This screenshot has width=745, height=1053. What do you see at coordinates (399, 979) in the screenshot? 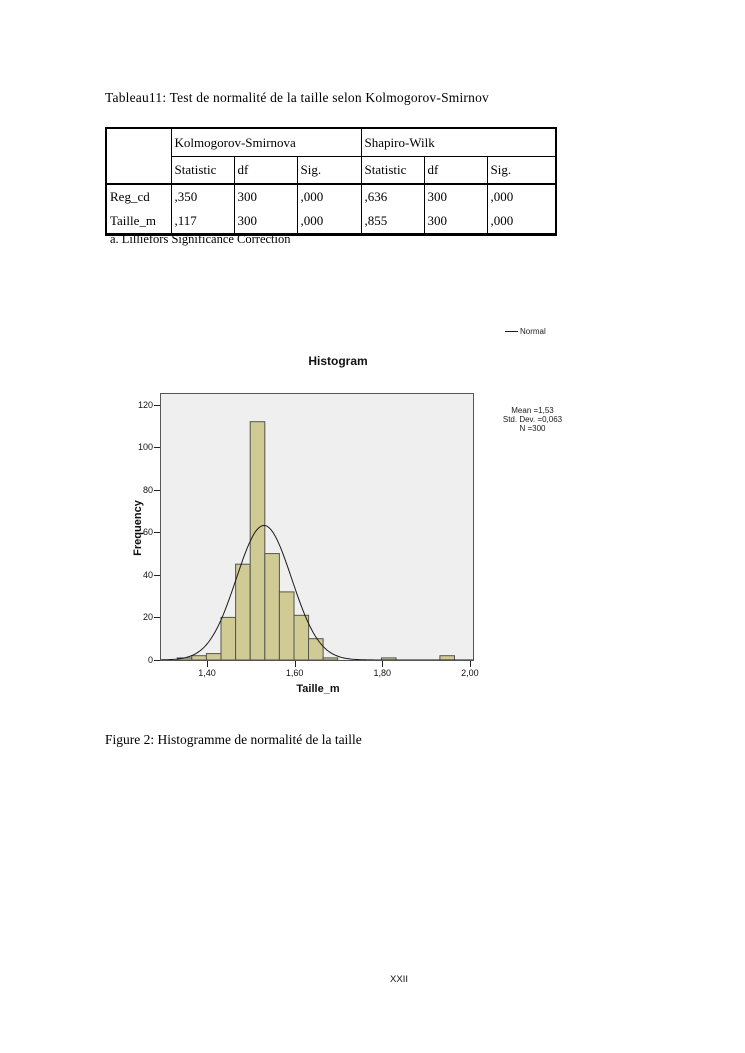
I see `page-number: XXII` at bounding box center [399, 979].